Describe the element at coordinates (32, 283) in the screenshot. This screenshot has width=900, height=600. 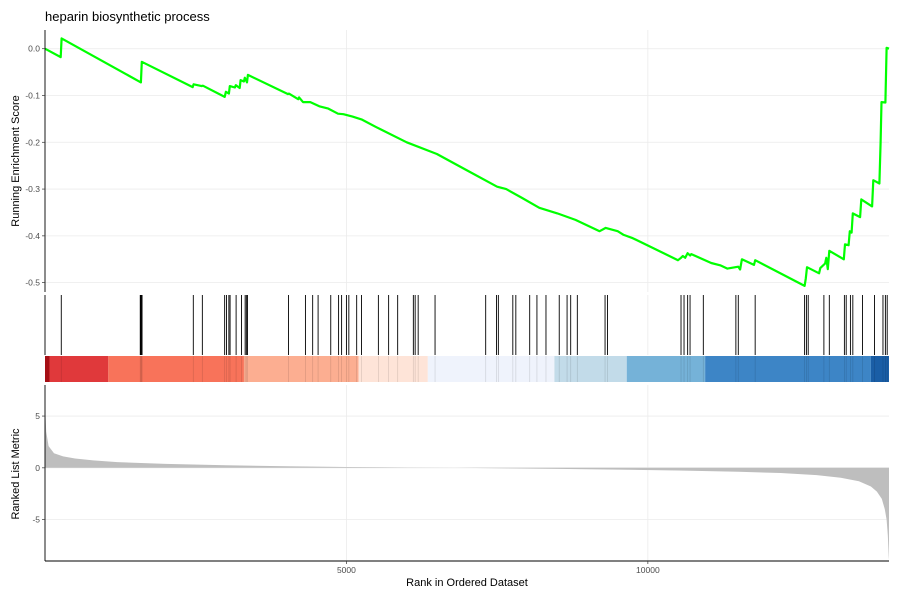
I see `es-y-tick-label: -0.5` at that location.